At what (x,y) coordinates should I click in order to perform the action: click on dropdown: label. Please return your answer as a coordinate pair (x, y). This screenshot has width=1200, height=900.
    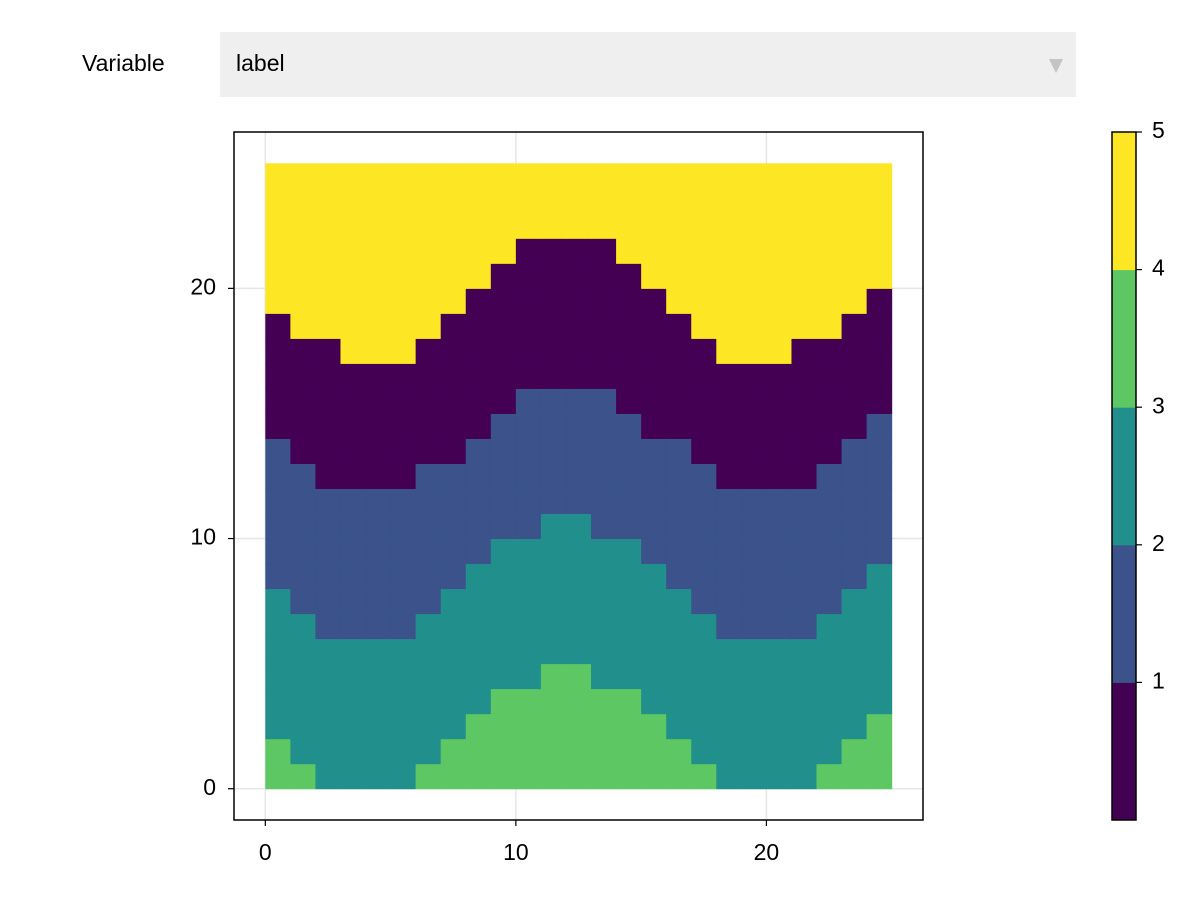
    Looking at the image, I should click on (648, 64).